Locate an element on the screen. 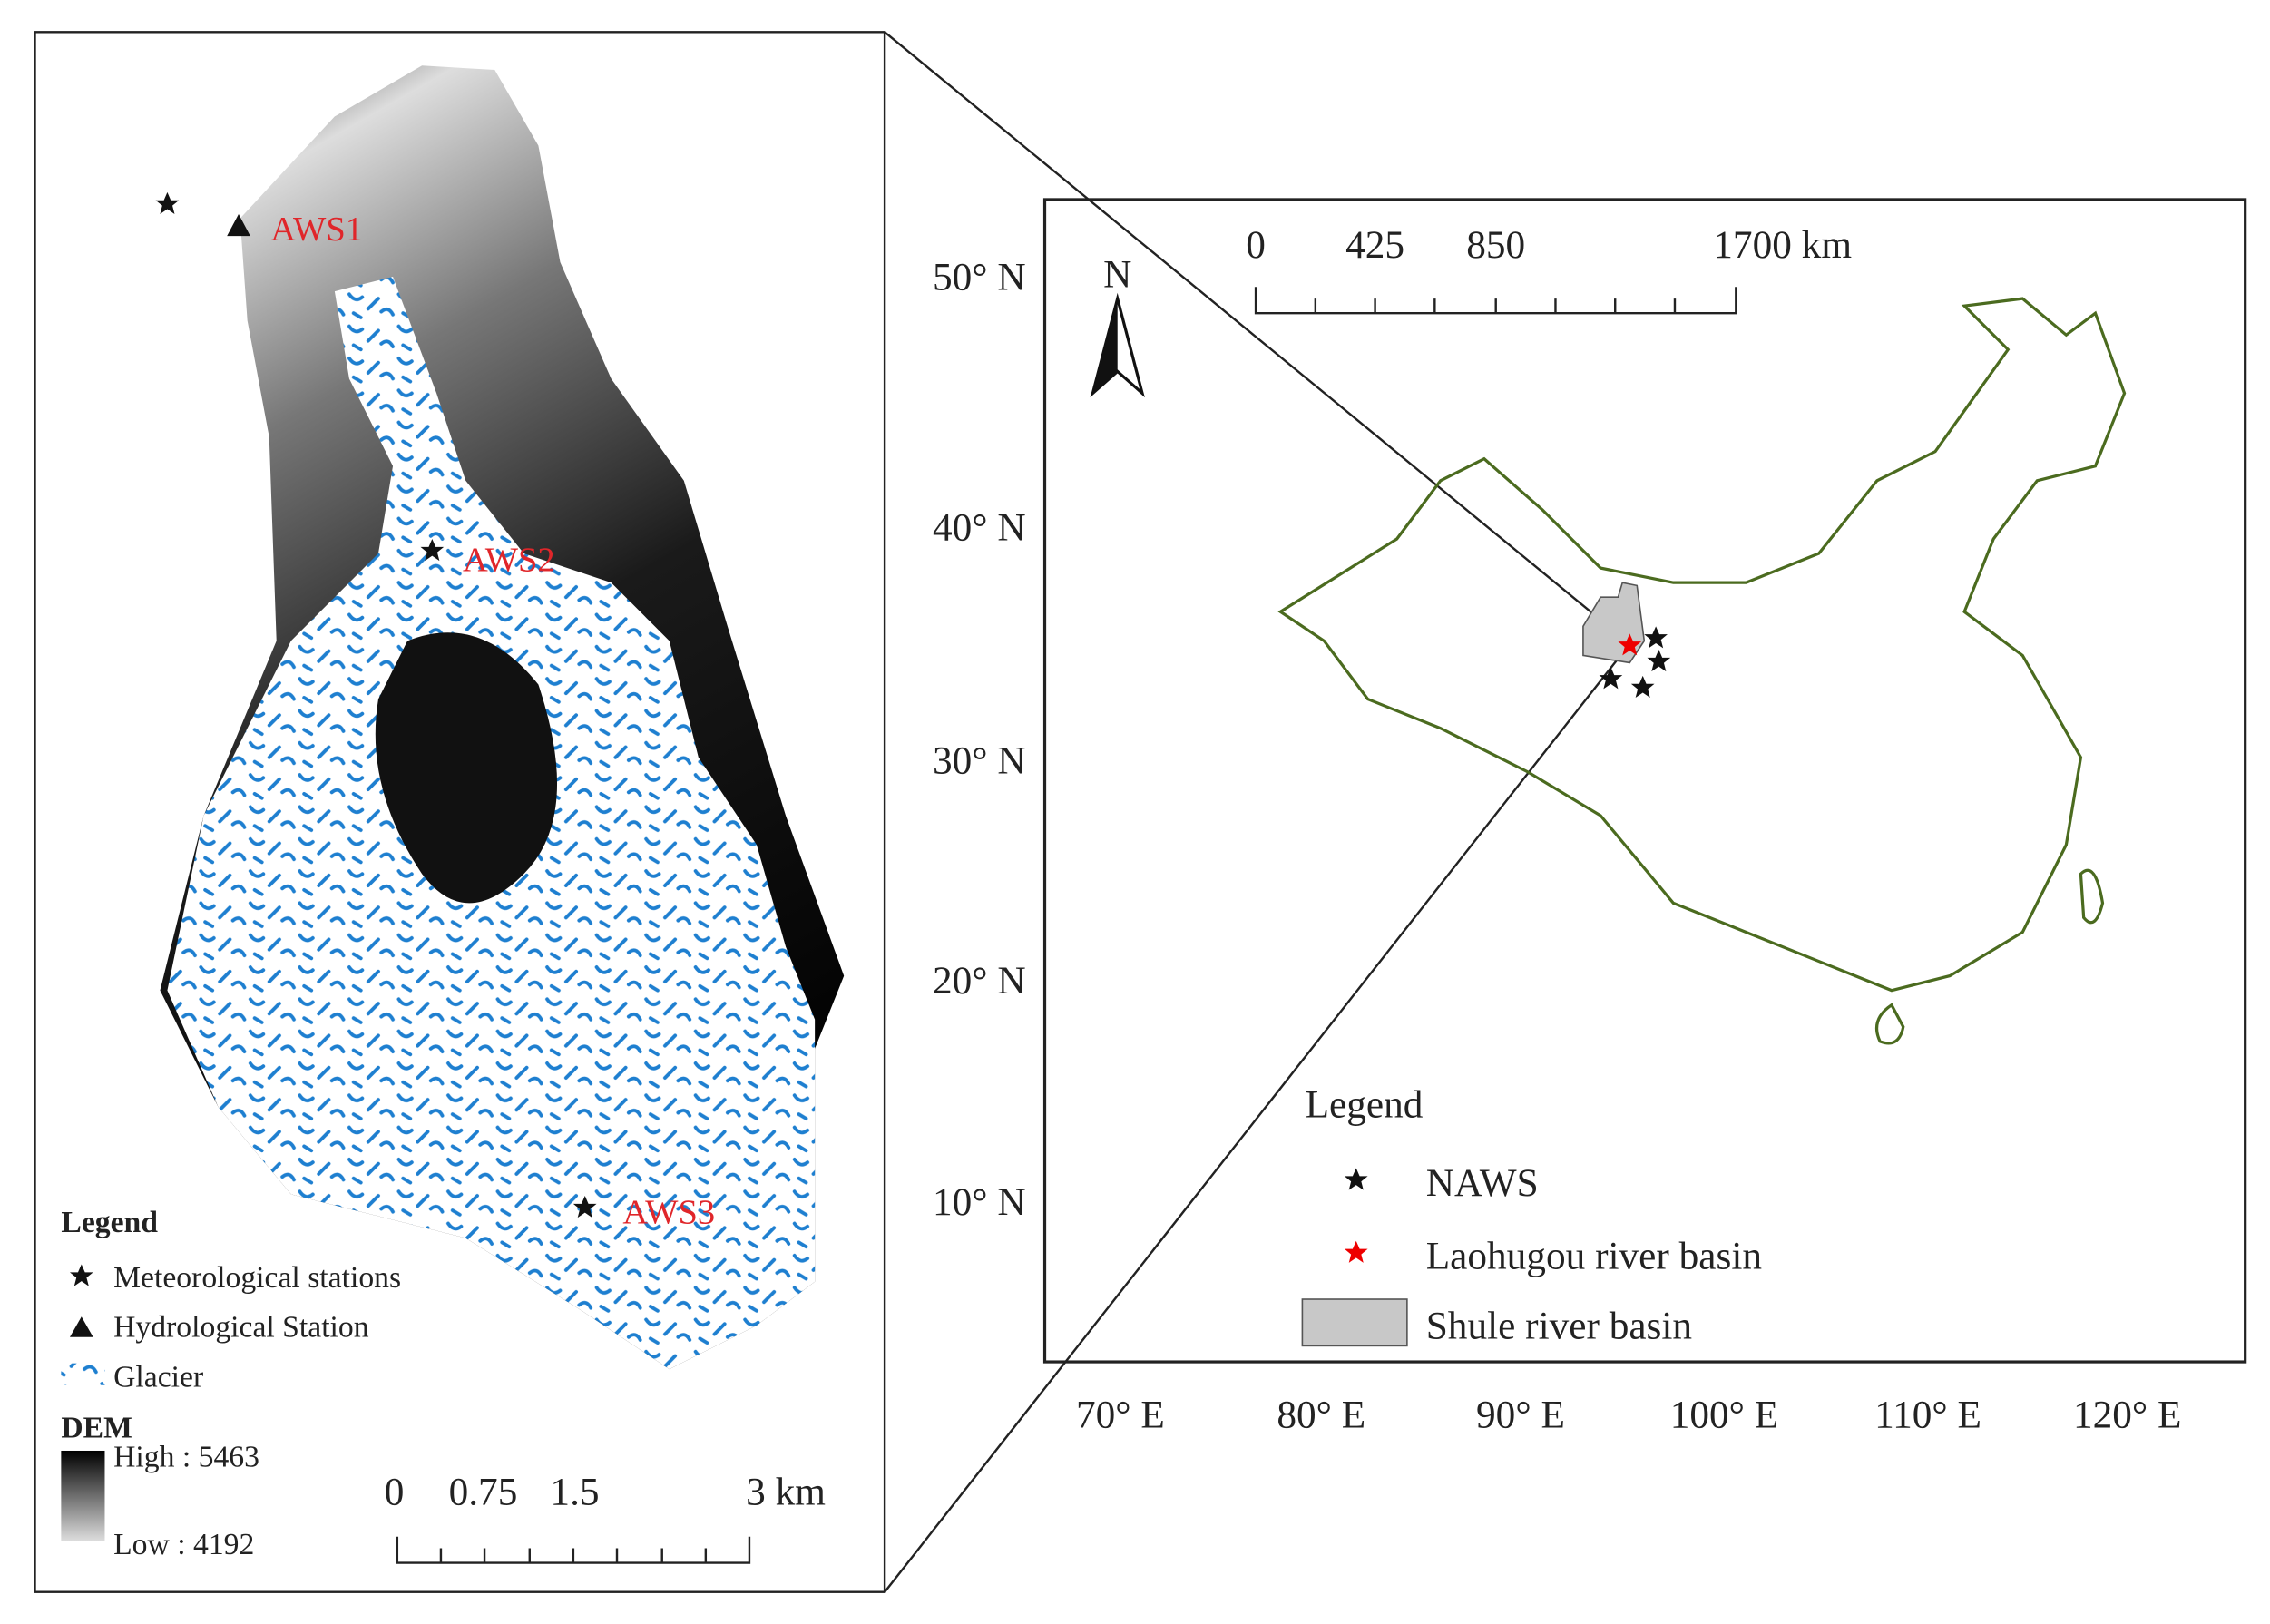  lon-label: 120° E is located at coordinates (2127, 1414).